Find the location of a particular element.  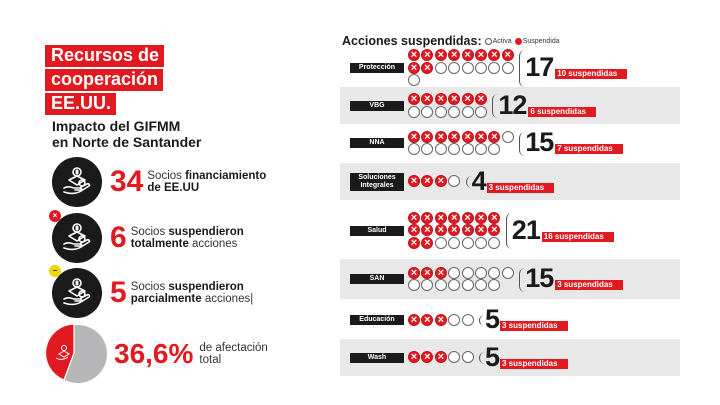

subtitle-line-1: Impacto del GIFMM is located at coordinates (116, 126).